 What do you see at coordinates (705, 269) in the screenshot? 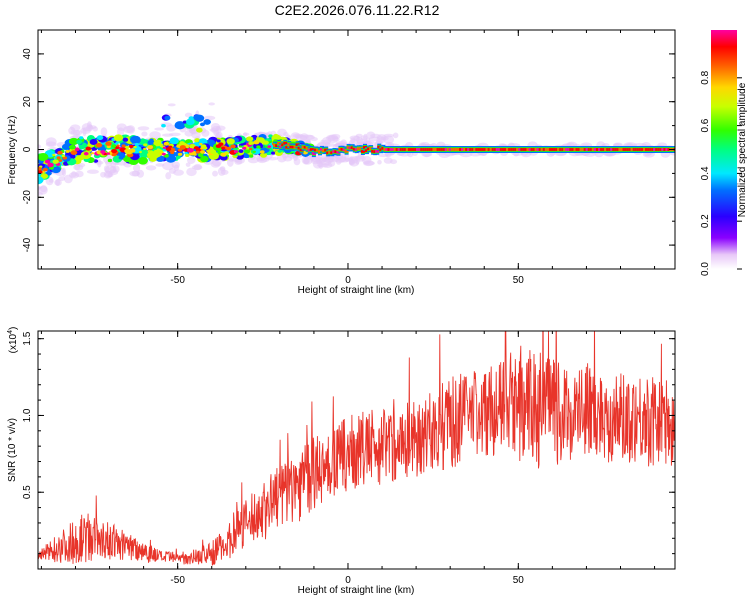
I see `colorbar-tick-label: 0.0` at bounding box center [705, 269].